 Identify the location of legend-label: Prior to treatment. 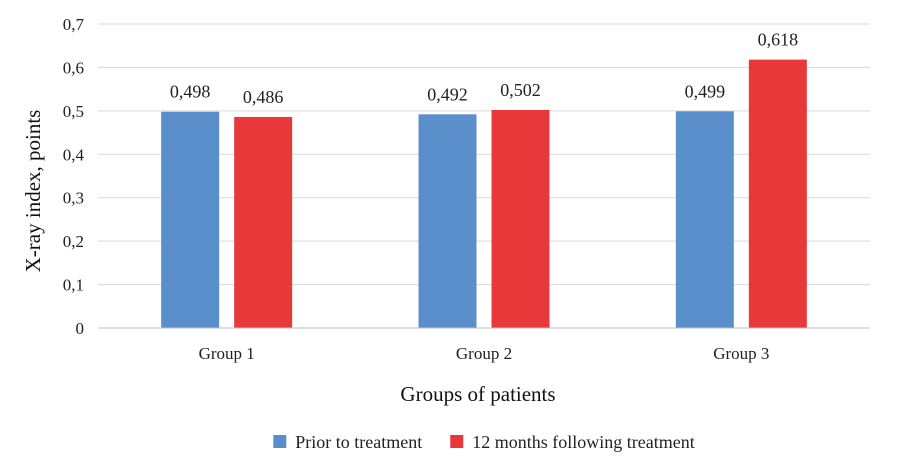
(358, 442).